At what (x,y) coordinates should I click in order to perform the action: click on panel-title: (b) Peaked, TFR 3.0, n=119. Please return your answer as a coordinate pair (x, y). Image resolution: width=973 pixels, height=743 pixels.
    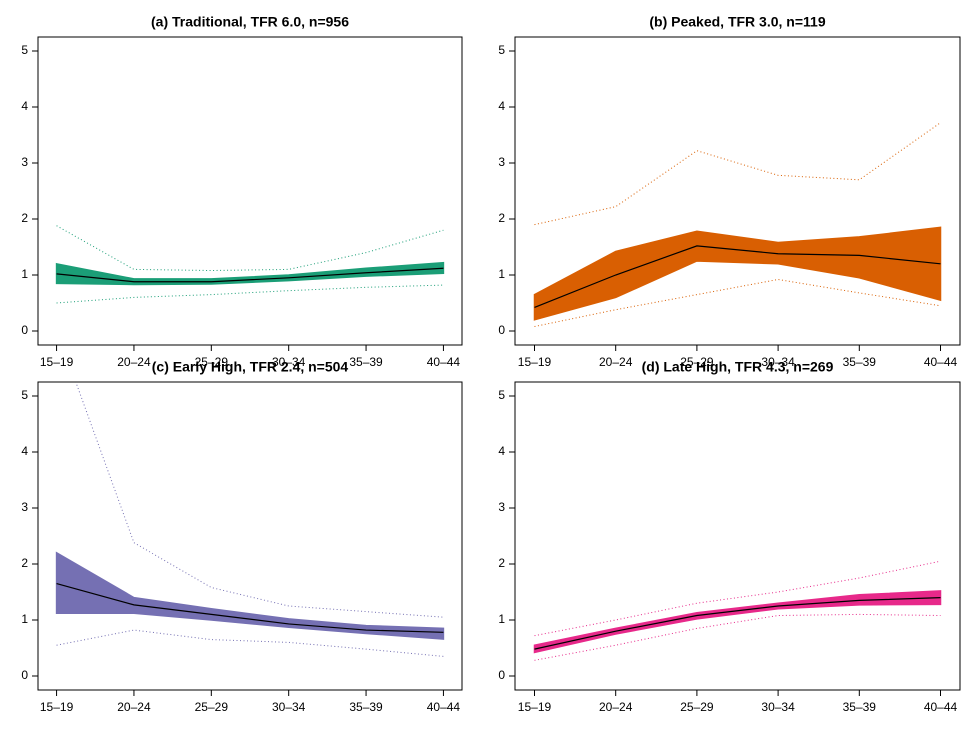
    Looking at the image, I should click on (737, 22).